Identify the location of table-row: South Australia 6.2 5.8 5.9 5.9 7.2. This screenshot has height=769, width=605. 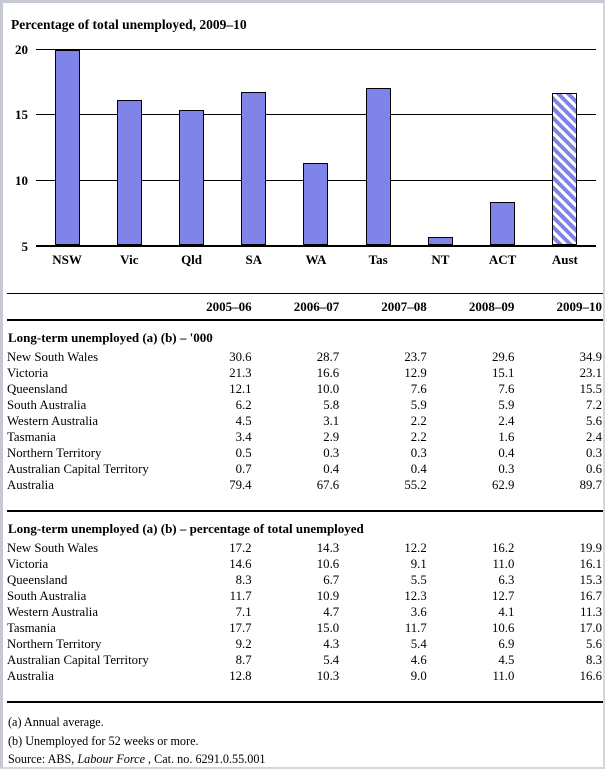
(305, 405).